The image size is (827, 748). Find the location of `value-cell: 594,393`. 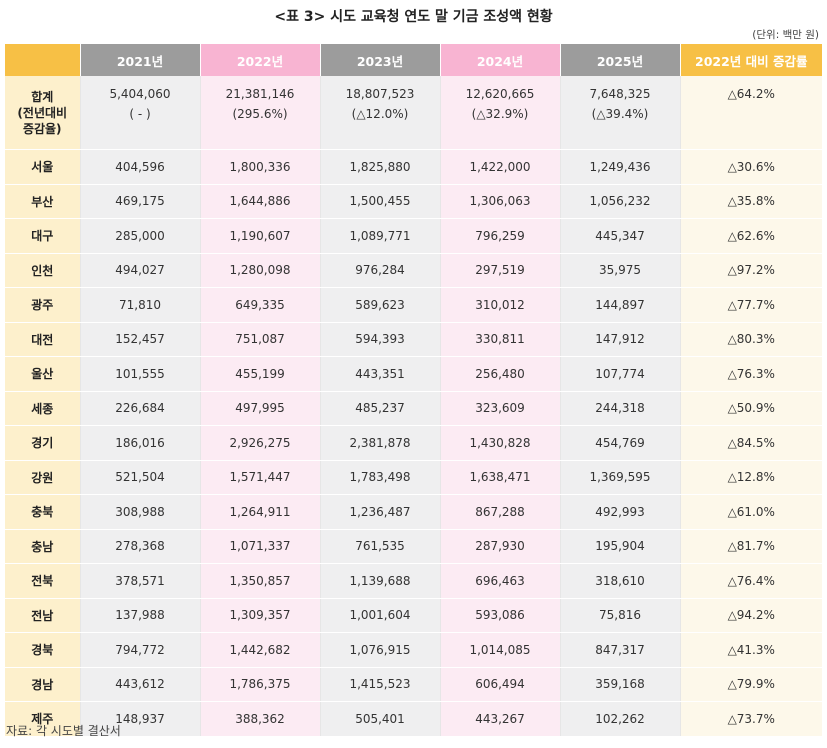

value-cell: 594,393 is located at coordinates (379, 339).